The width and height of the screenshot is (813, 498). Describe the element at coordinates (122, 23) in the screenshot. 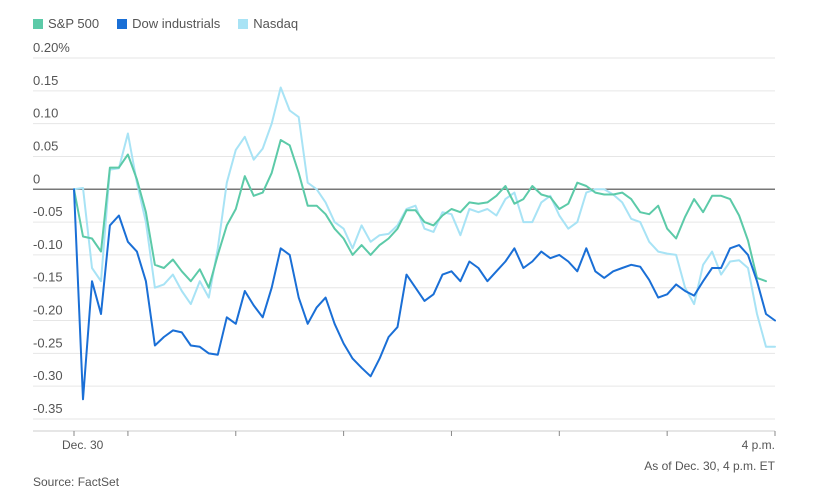

I see `legend-swatch-dow` at that location.